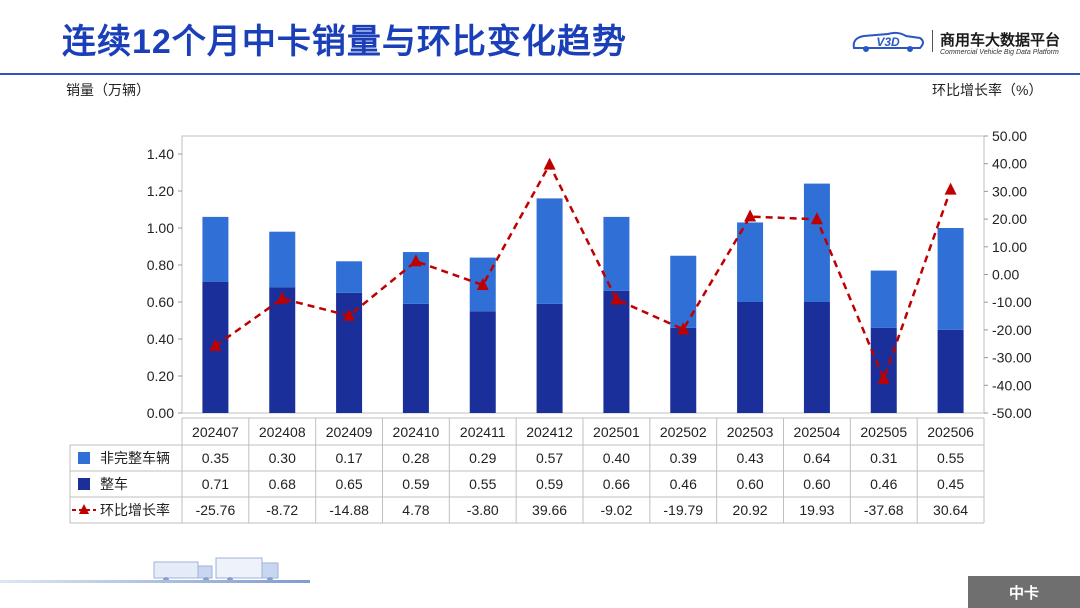  Describe the element at coordinates (215, 432) in the screenshot. I see `x-category-label: 202407` at that location.